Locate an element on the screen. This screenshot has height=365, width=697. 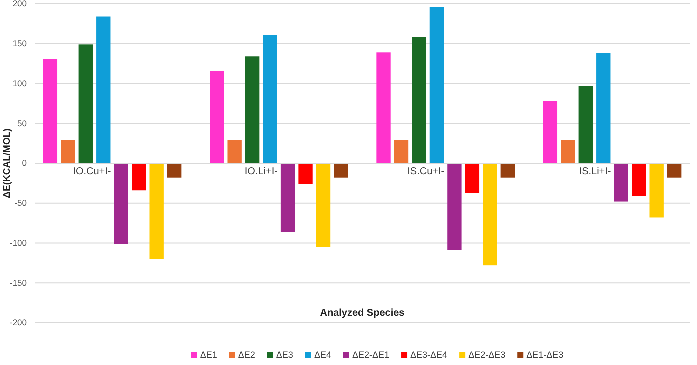
legend-label: ΔE3 is located at coordinates (285, 355).